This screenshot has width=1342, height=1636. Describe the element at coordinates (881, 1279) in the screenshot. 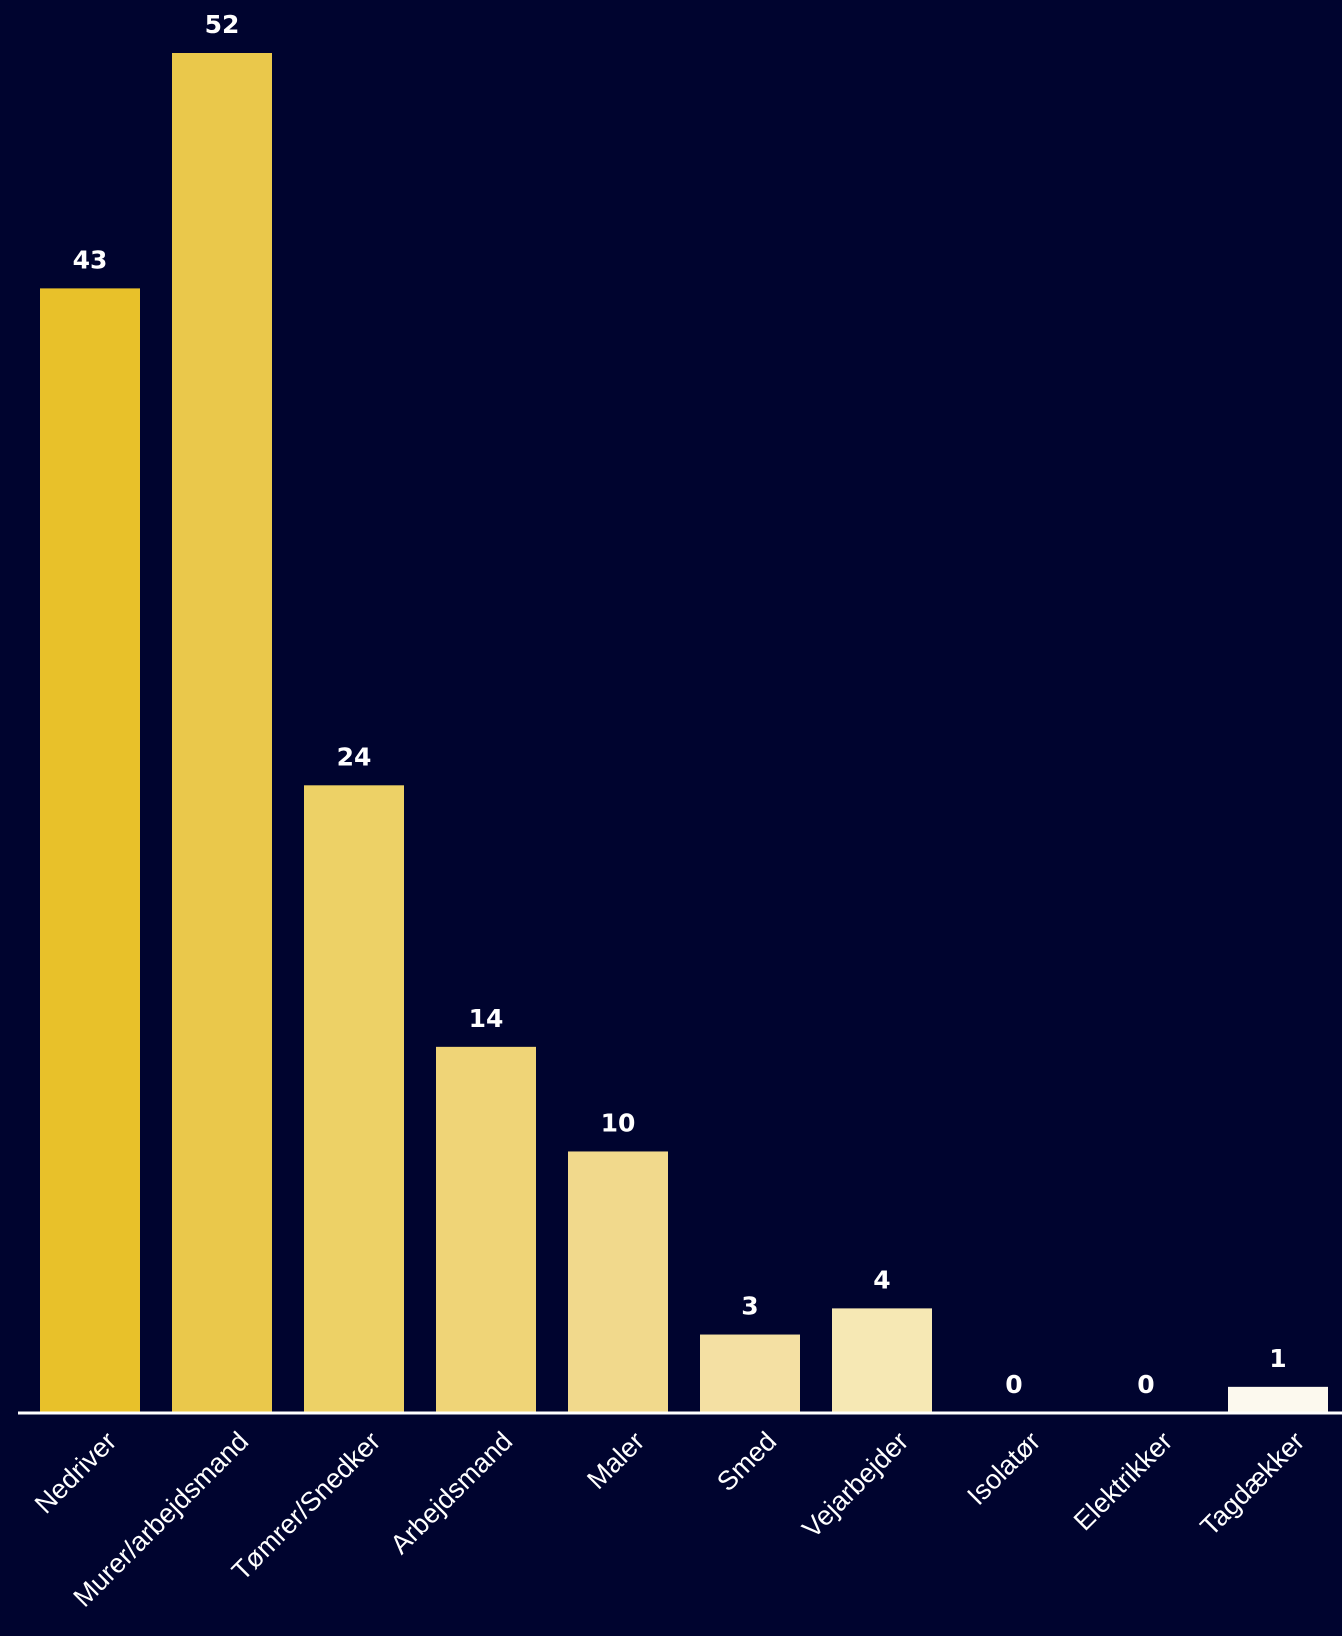

I see `bar-value-label: 4` at that location.